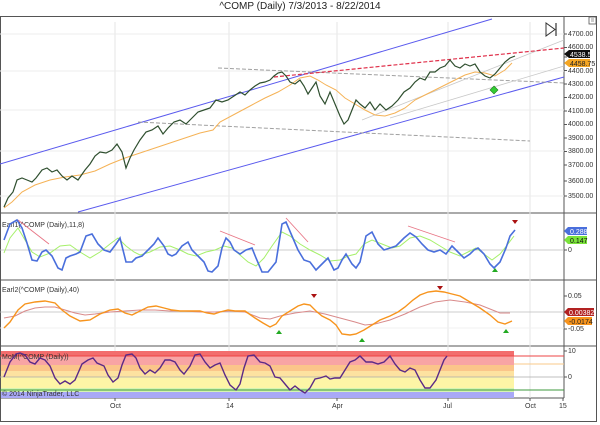 This screenshot has height=425, width=600. What do you see at coordinates (580, 84) in the screenshot?
I see `y-tick-4300: 4300.00` at bounding box center [580, 84].